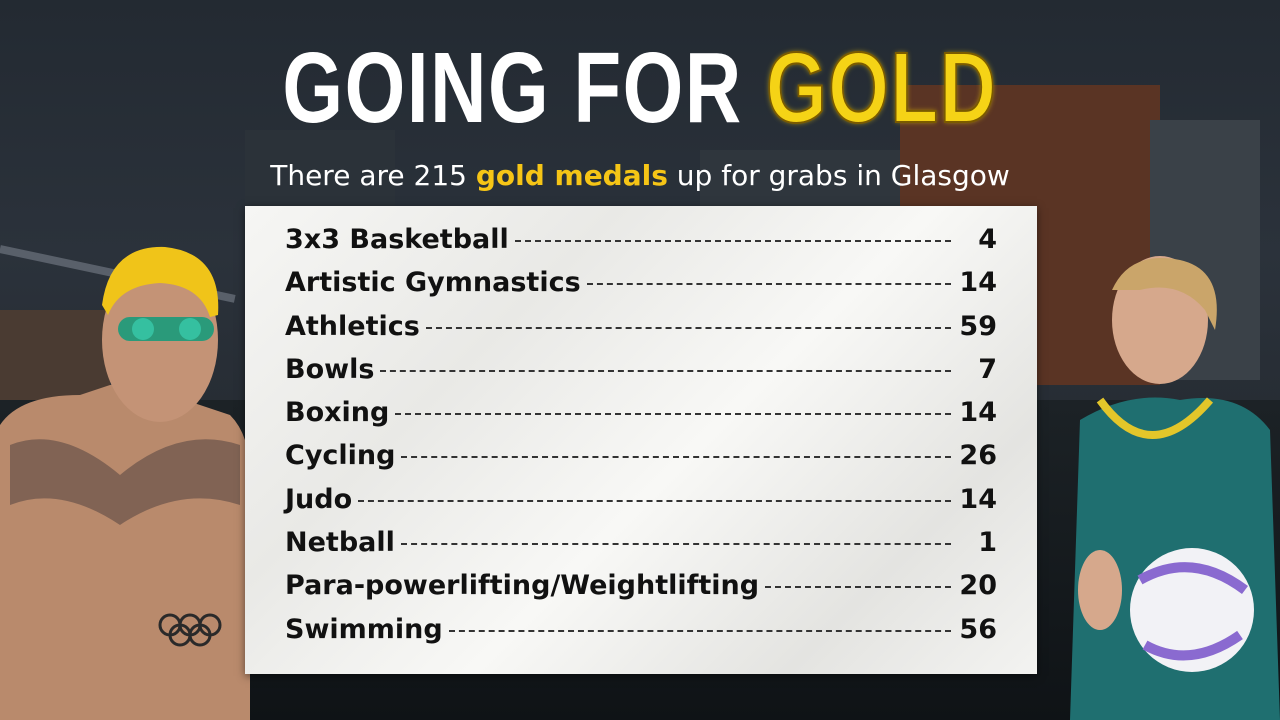 This screenshot has height=720, width=1280. I want to click on subtitle-text-after: up for grabs in Glasgow, so click(838, 175).